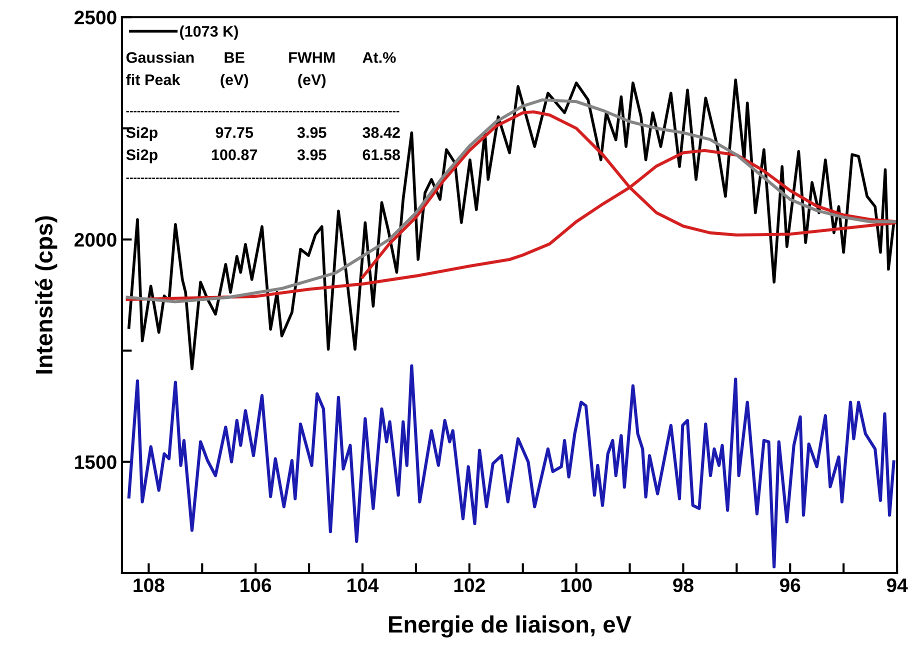 Image resolution: width=913 pixels, height=659 pixels. I want to click on annotation: 100.87, so click(235, 154).